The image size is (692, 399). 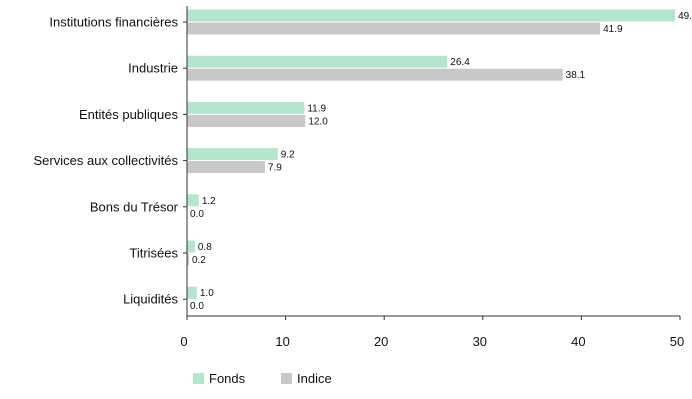 I want to click on data-label-fonds-bons-du-tresor: 1.2, so click(x=209, y=201).